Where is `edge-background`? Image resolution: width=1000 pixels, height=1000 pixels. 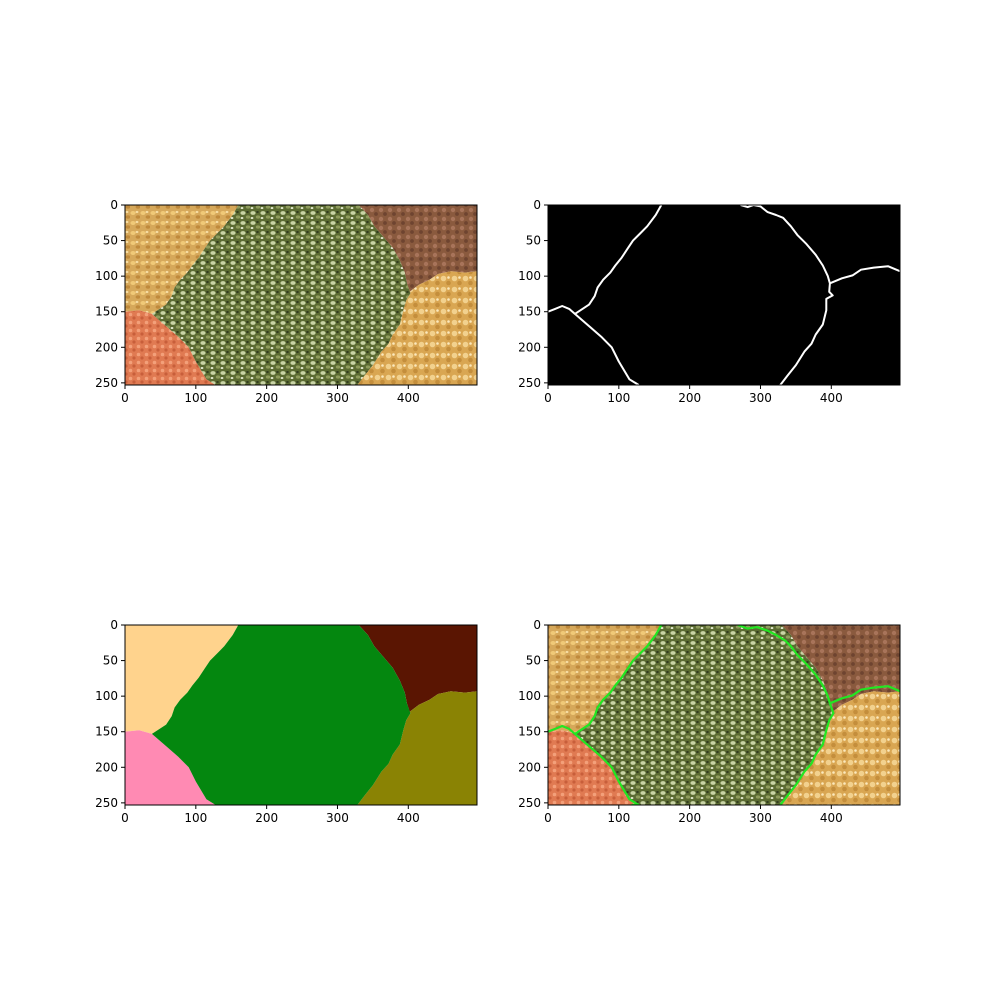 edge-background is located at coordinates (724, 295).